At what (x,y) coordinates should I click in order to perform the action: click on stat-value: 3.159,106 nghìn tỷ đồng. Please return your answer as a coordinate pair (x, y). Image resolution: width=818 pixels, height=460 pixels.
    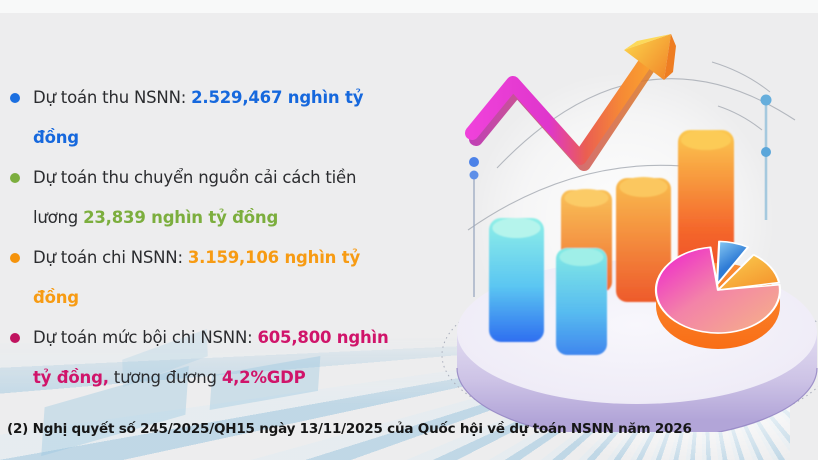
    Looking at the image, I should click on (196, 277).